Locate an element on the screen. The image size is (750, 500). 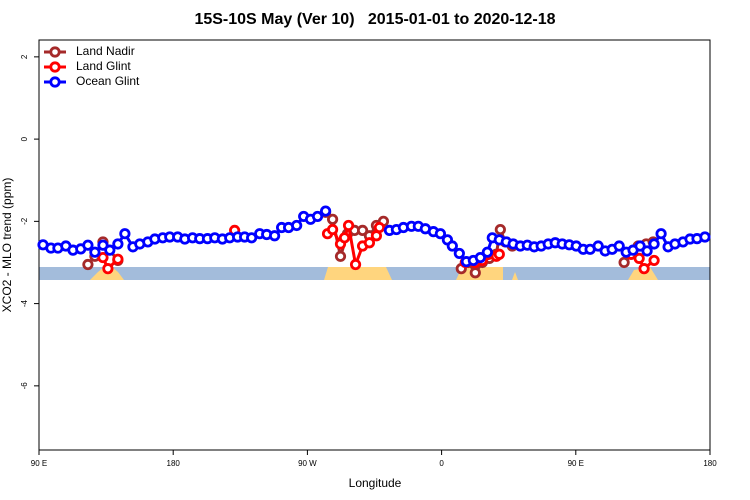
surface-mask is located at coordinates (374, 273).